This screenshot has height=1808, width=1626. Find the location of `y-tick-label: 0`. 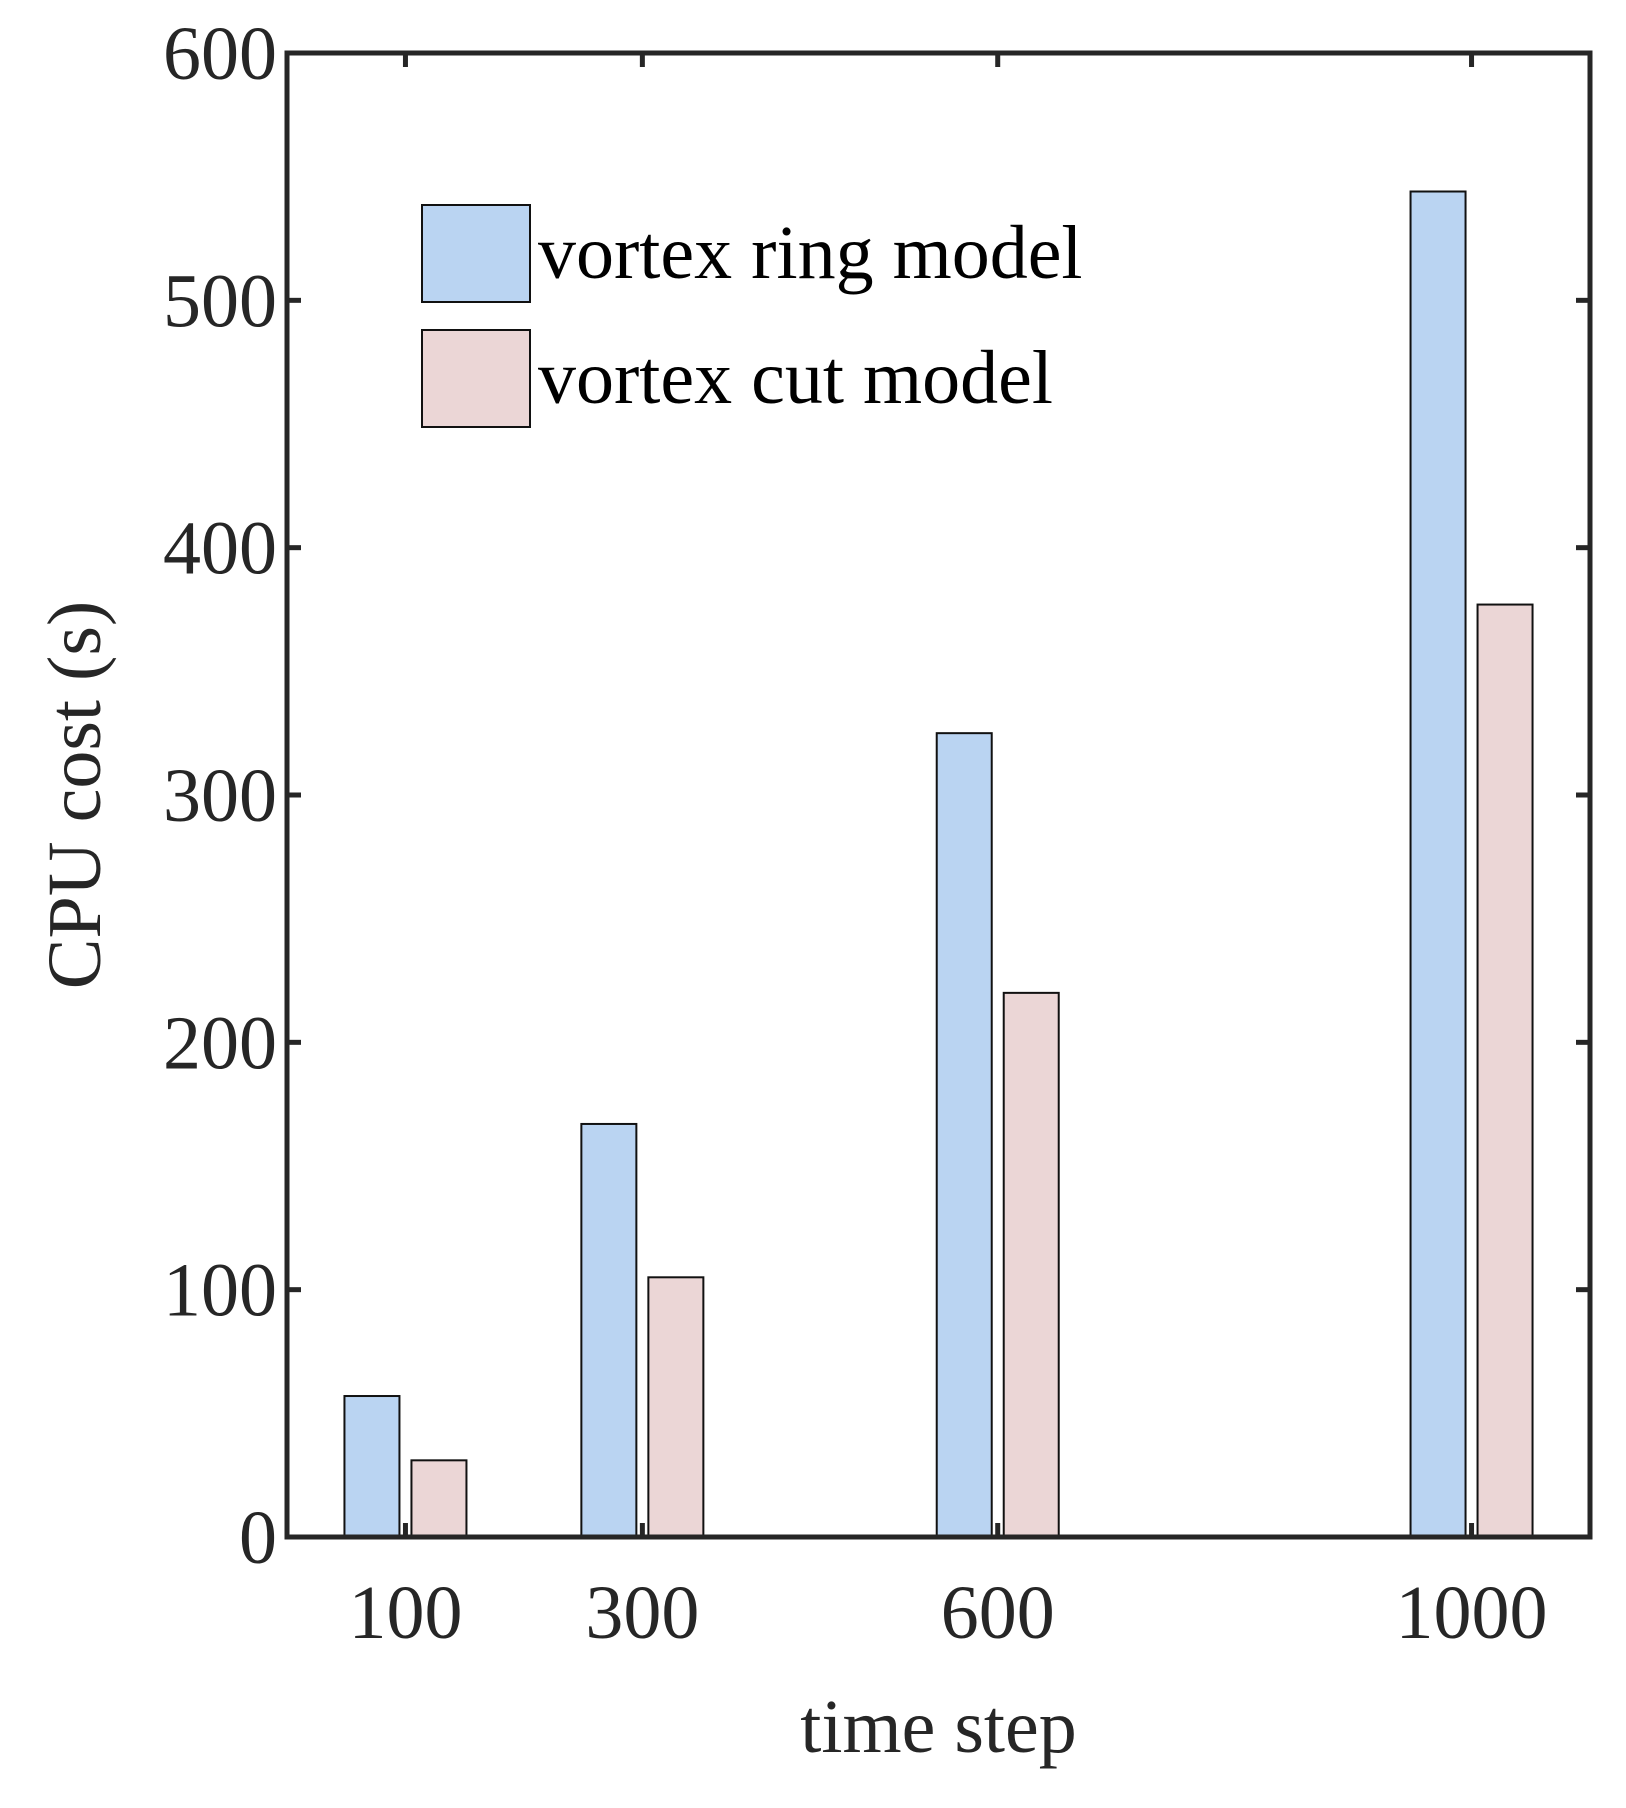

y-tick-label: 0 is located at coordinates (258, 1538).